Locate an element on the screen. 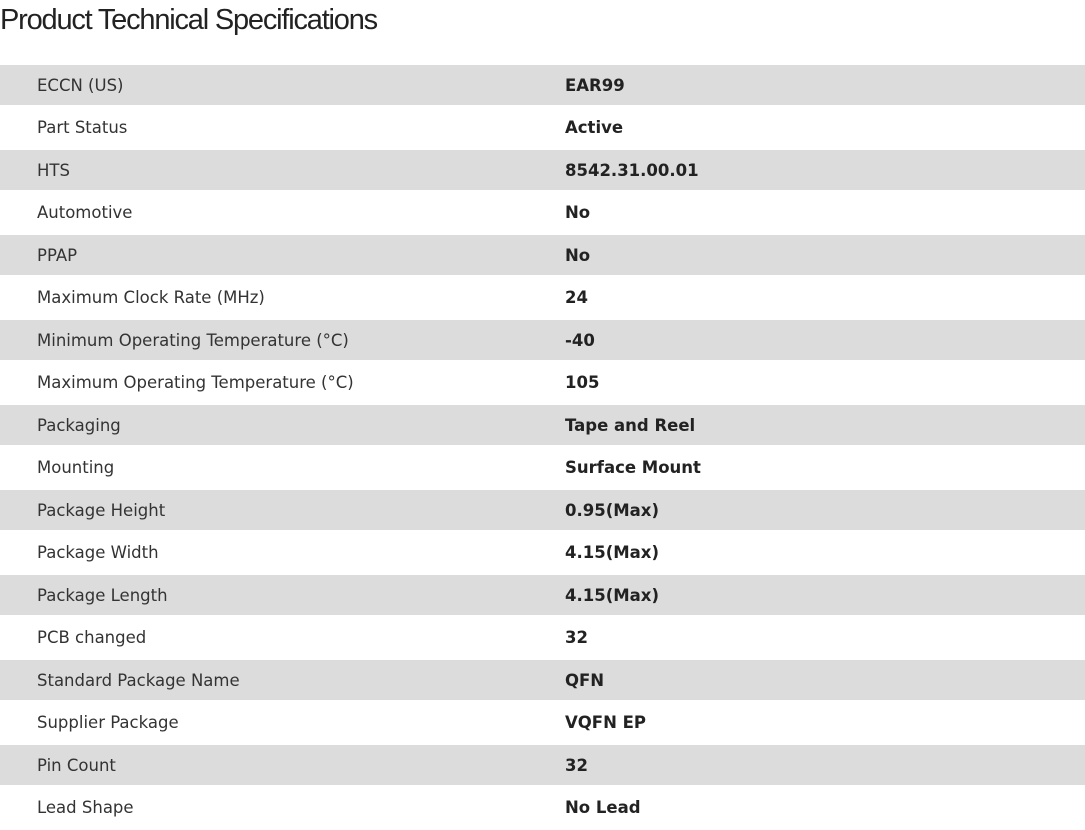  table-row: Maximum Operating Temperature (°C) 105 is located at coordinates (542, 382).